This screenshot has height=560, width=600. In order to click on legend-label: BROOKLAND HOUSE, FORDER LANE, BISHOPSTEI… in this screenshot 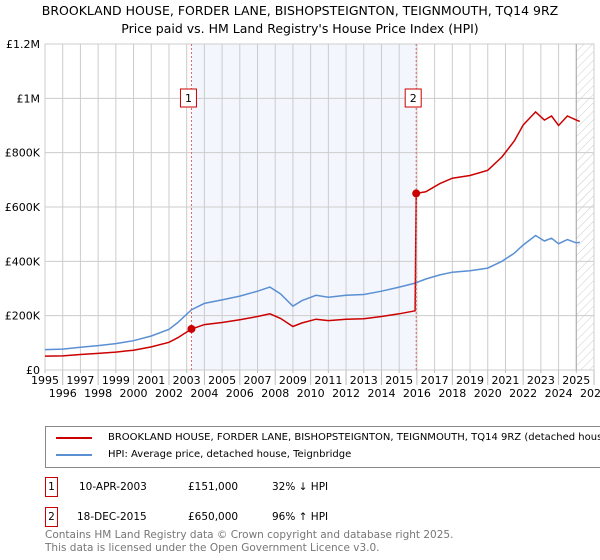, I will do `click(354, 437)`.